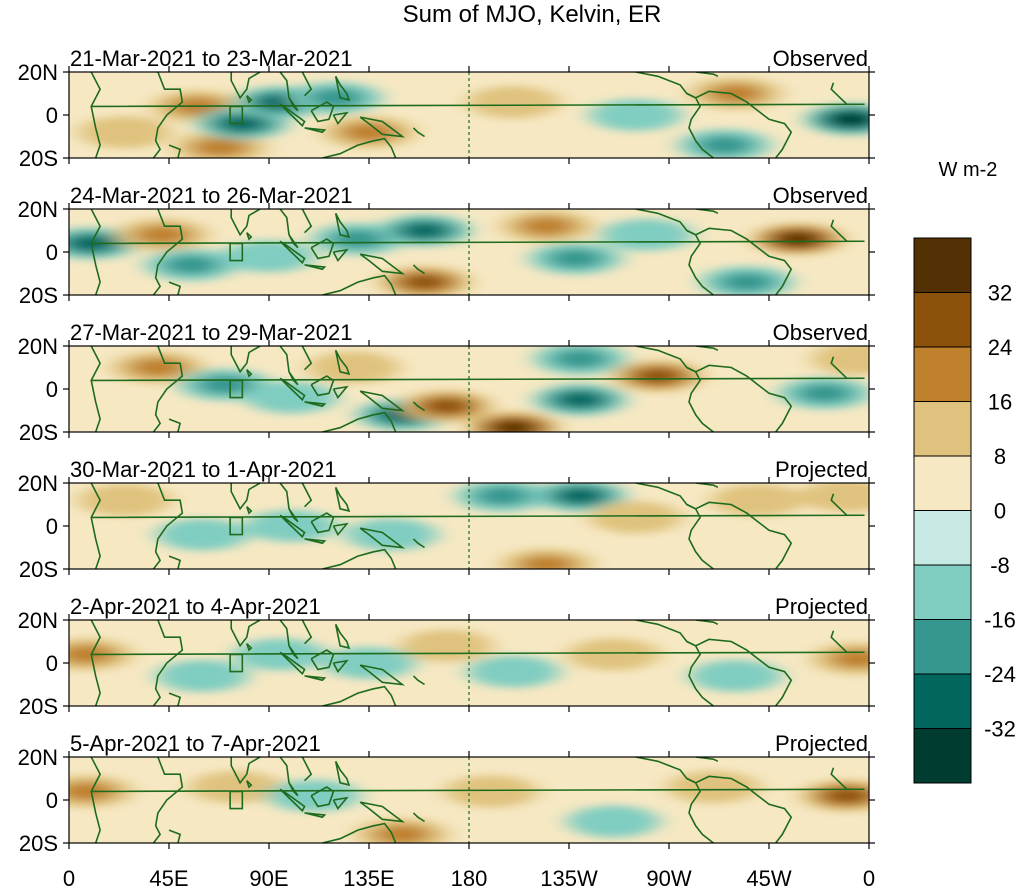  Describe the element at coordinates (211, 332) in the screenshot. I see `panel-period: 27-Mar-2021 to 29-Mar-2021` at that location.